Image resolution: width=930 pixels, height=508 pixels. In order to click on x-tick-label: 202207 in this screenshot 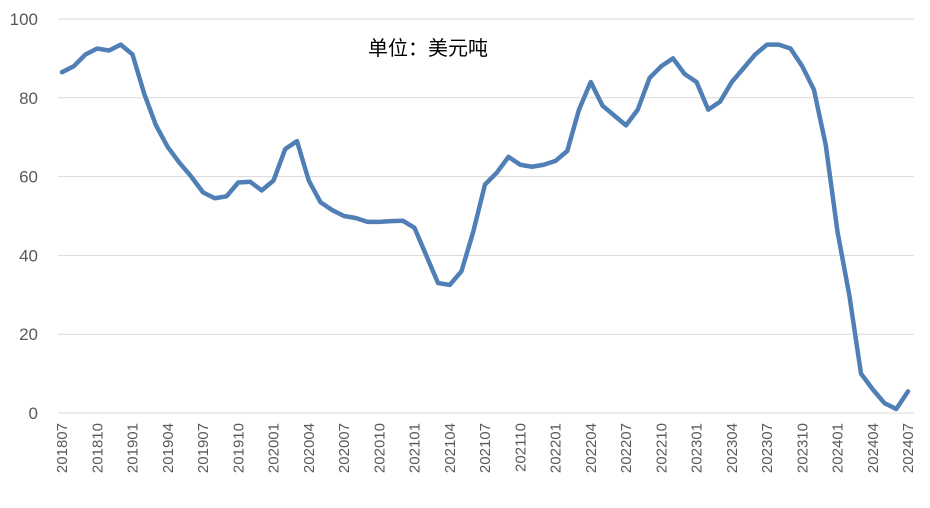, I will do `click(626, 448)`.